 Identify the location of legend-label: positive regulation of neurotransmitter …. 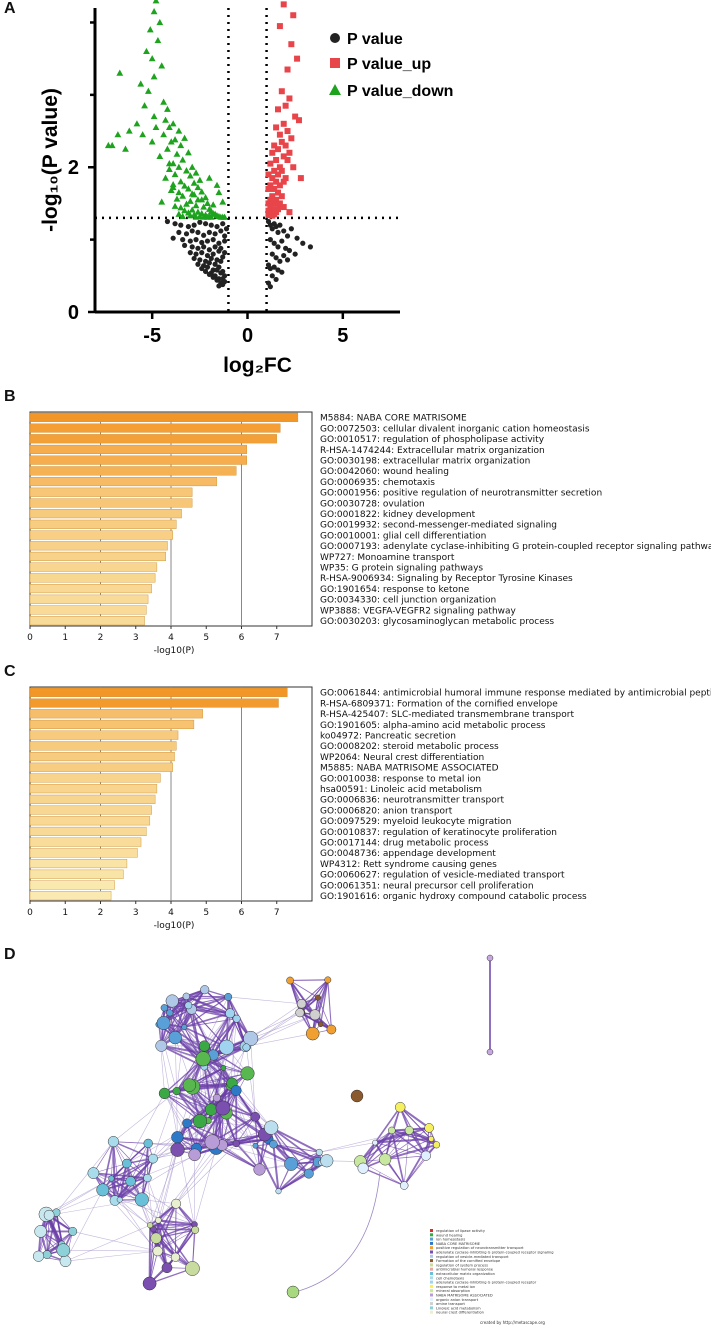
(480, 1248).